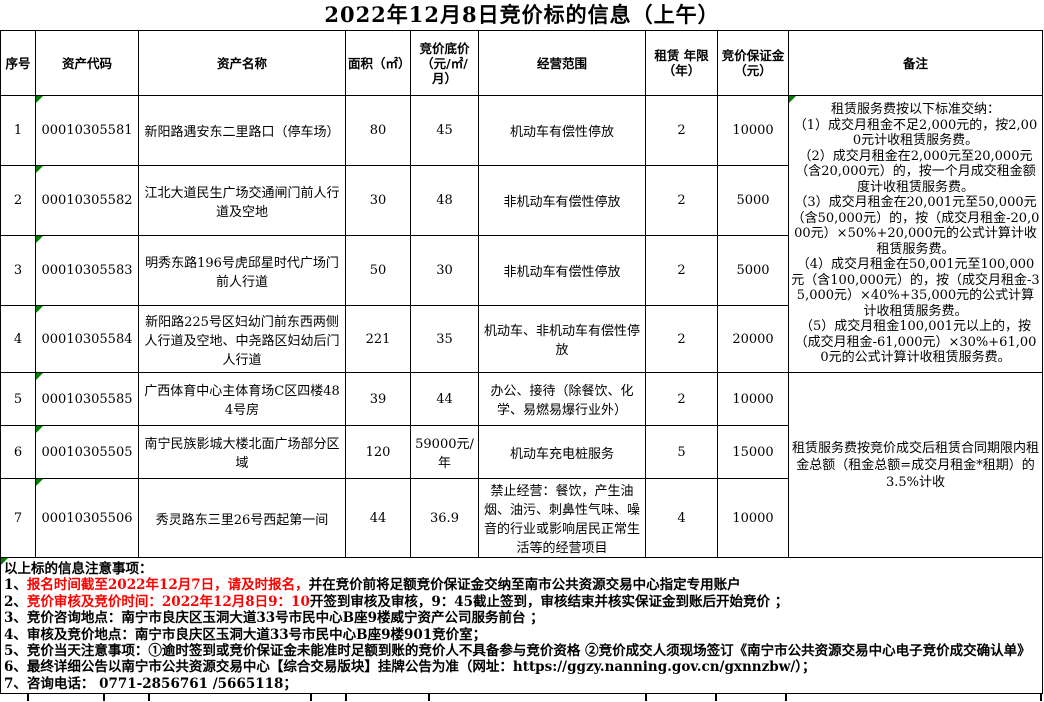  I want to click on asset-code-text: 00010305581, so click(87, 130).